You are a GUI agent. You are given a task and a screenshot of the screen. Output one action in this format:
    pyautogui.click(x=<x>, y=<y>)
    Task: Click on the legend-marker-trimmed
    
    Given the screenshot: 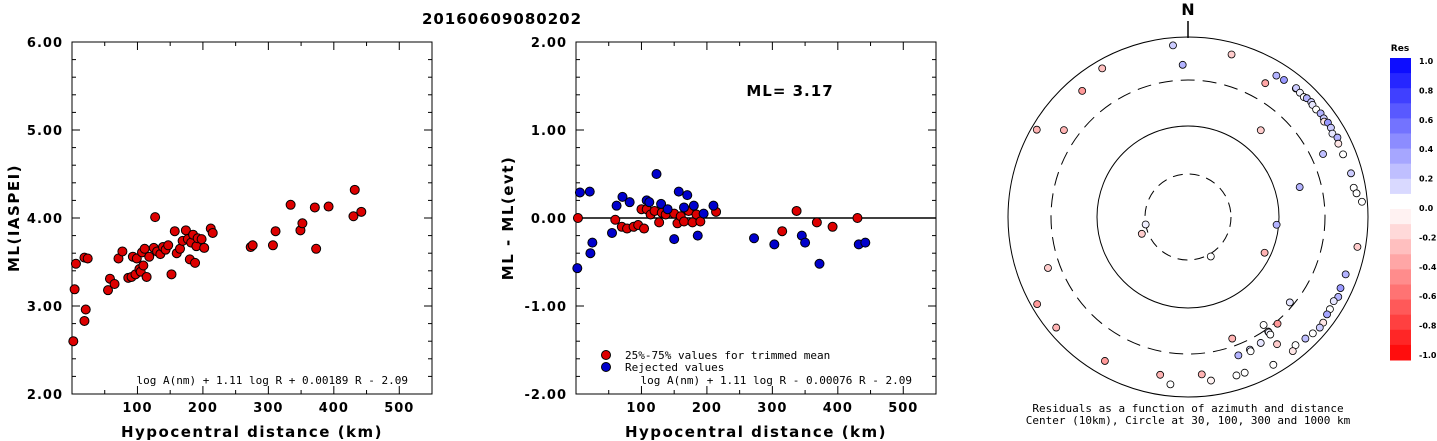 What is the action you would take?
    pyautogui.click(x=606, y=355)
    